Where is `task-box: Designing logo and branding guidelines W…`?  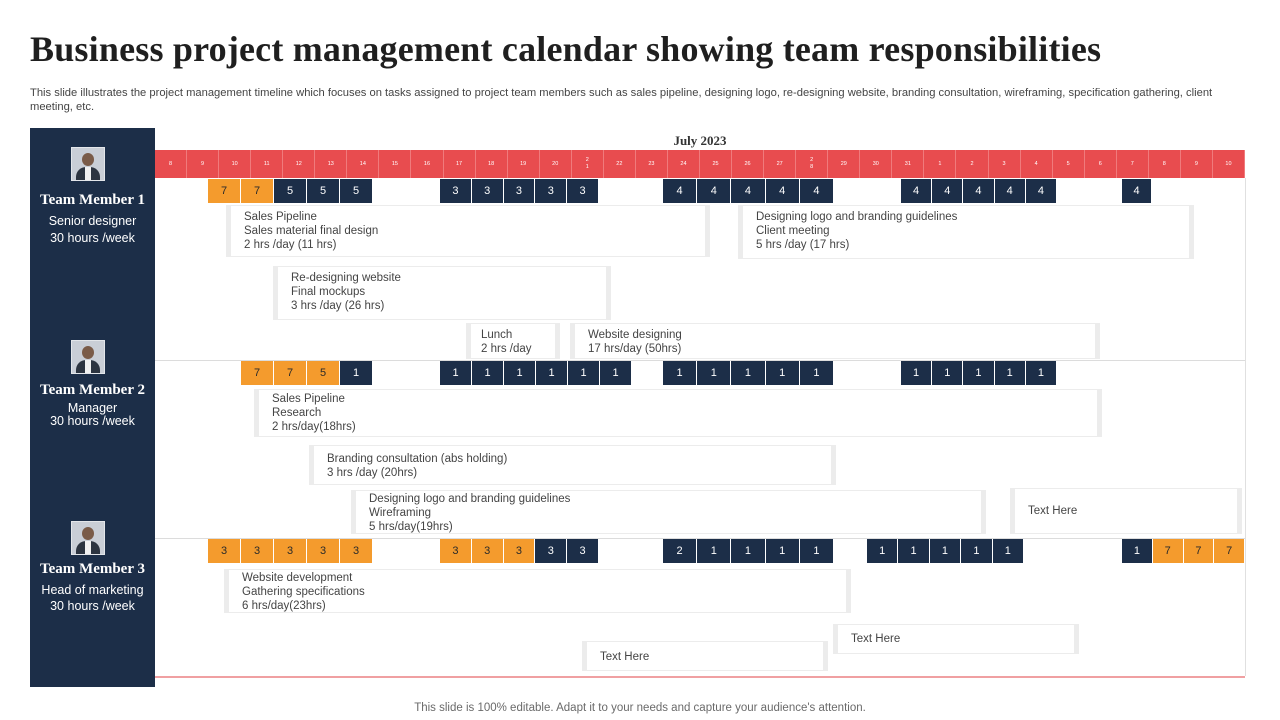 task-box: Designing logo and branding guidelines W… is located at coordinates (668, 512).